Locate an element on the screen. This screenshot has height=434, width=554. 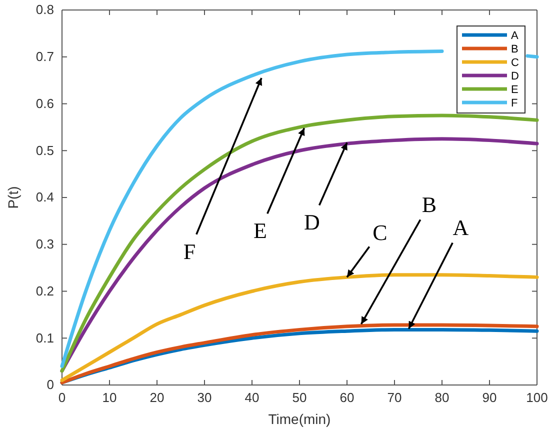
annotation: E is located at coordinates (260, 231).